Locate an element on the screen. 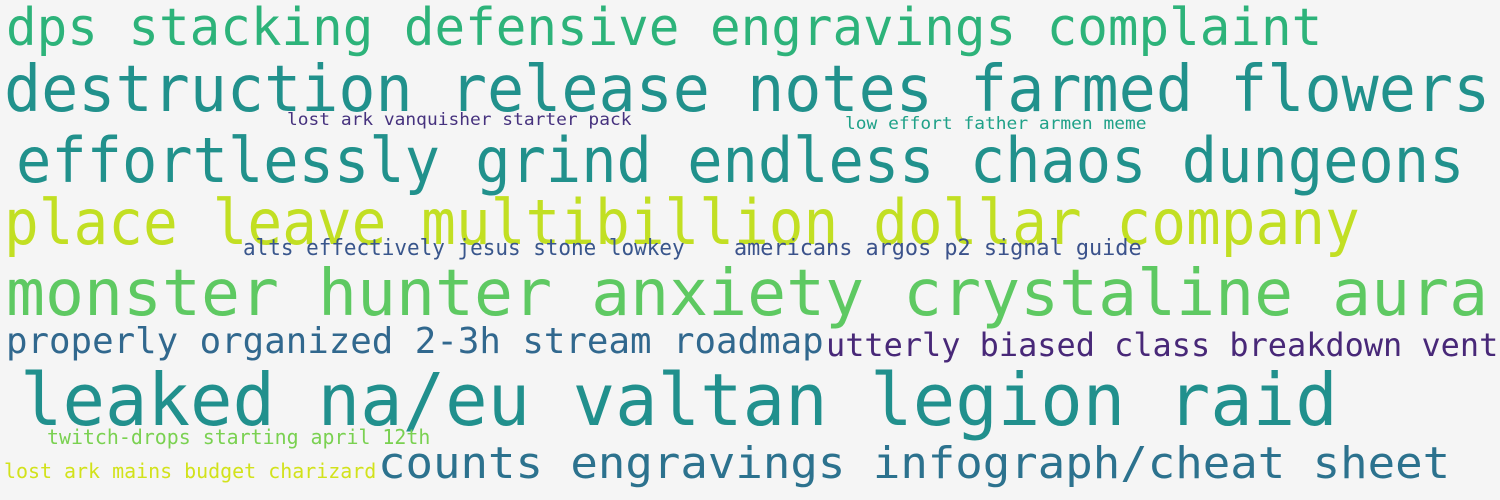  word-7: americans argos p2 signal guide is located at coordinates (938, 248).